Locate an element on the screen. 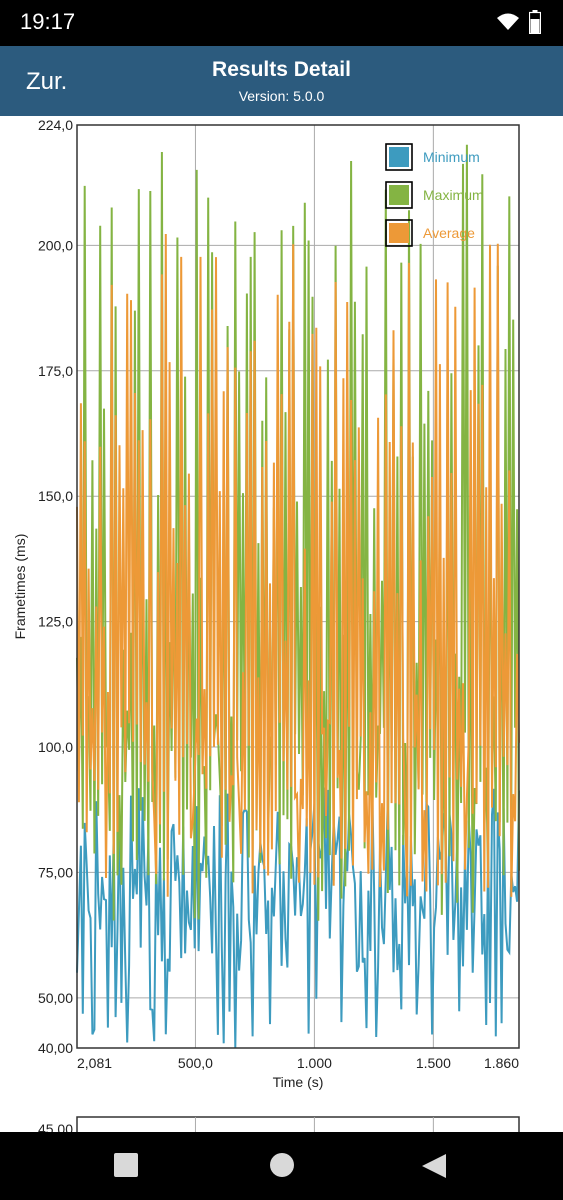  y-tick-label: 40,00 is located at coordinates (55, 1048).